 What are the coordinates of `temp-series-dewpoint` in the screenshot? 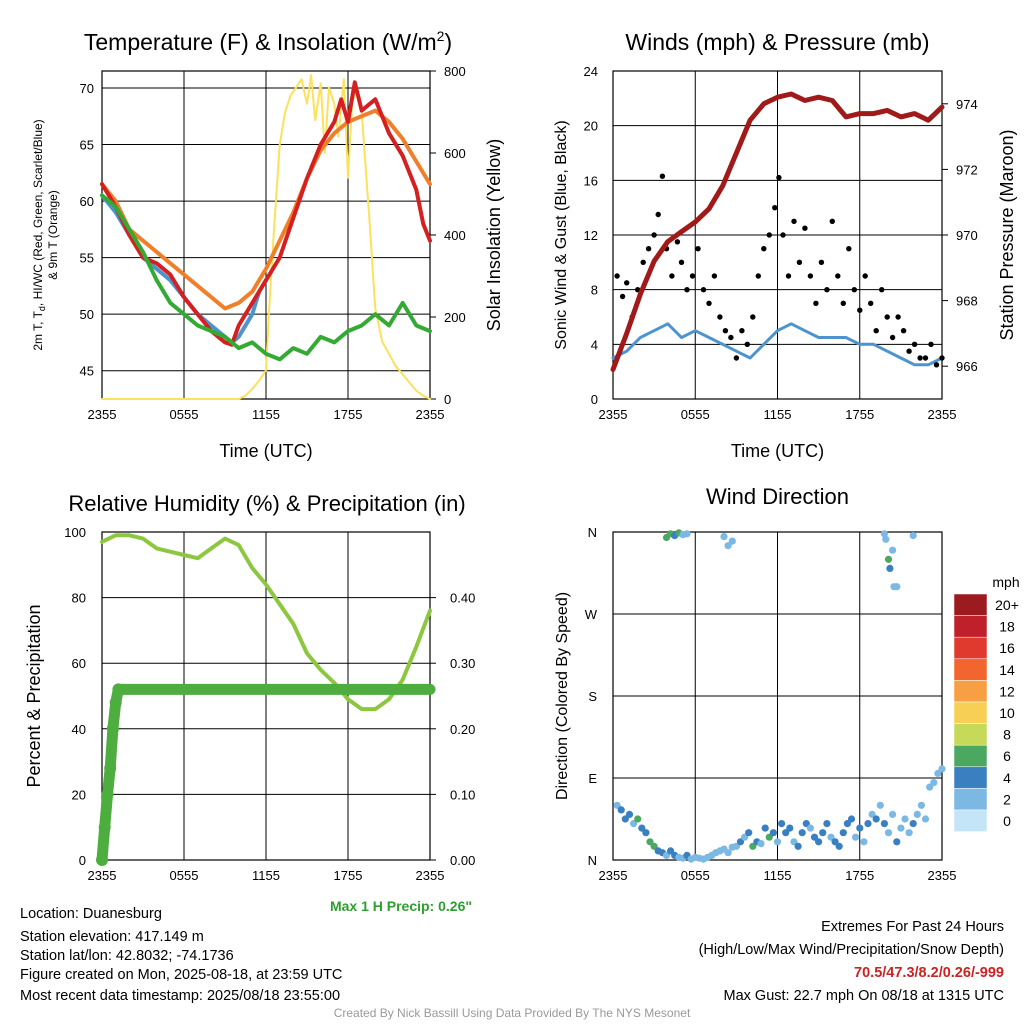 It's located at (266, 277).